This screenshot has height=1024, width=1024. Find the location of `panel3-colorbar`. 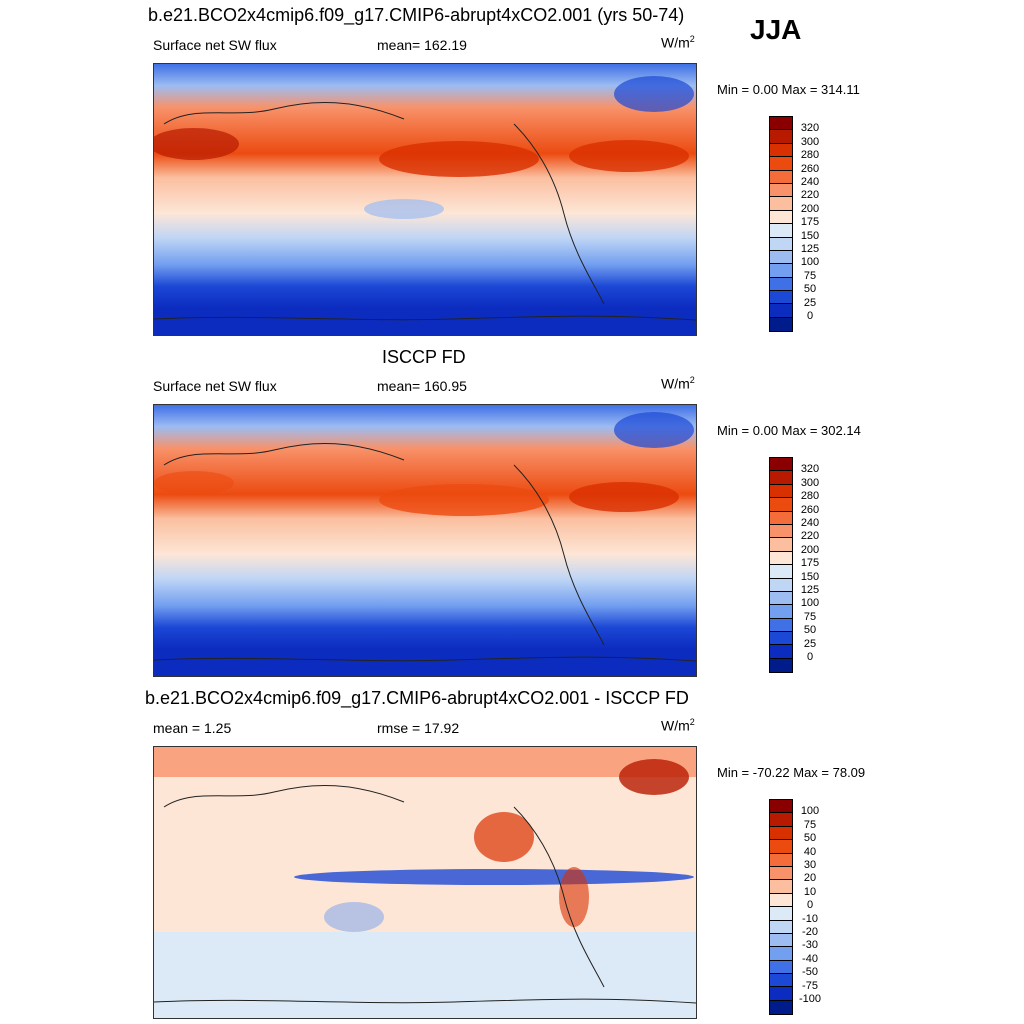

panel3-colorbar is located at coordinates (781, 907).